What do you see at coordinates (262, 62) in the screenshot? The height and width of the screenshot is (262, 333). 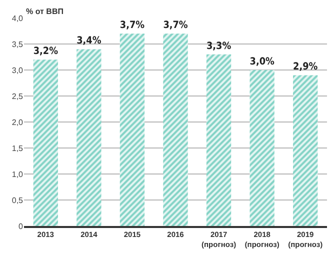 I see `data-label: 3,0%` at bounding box center [262, 62].